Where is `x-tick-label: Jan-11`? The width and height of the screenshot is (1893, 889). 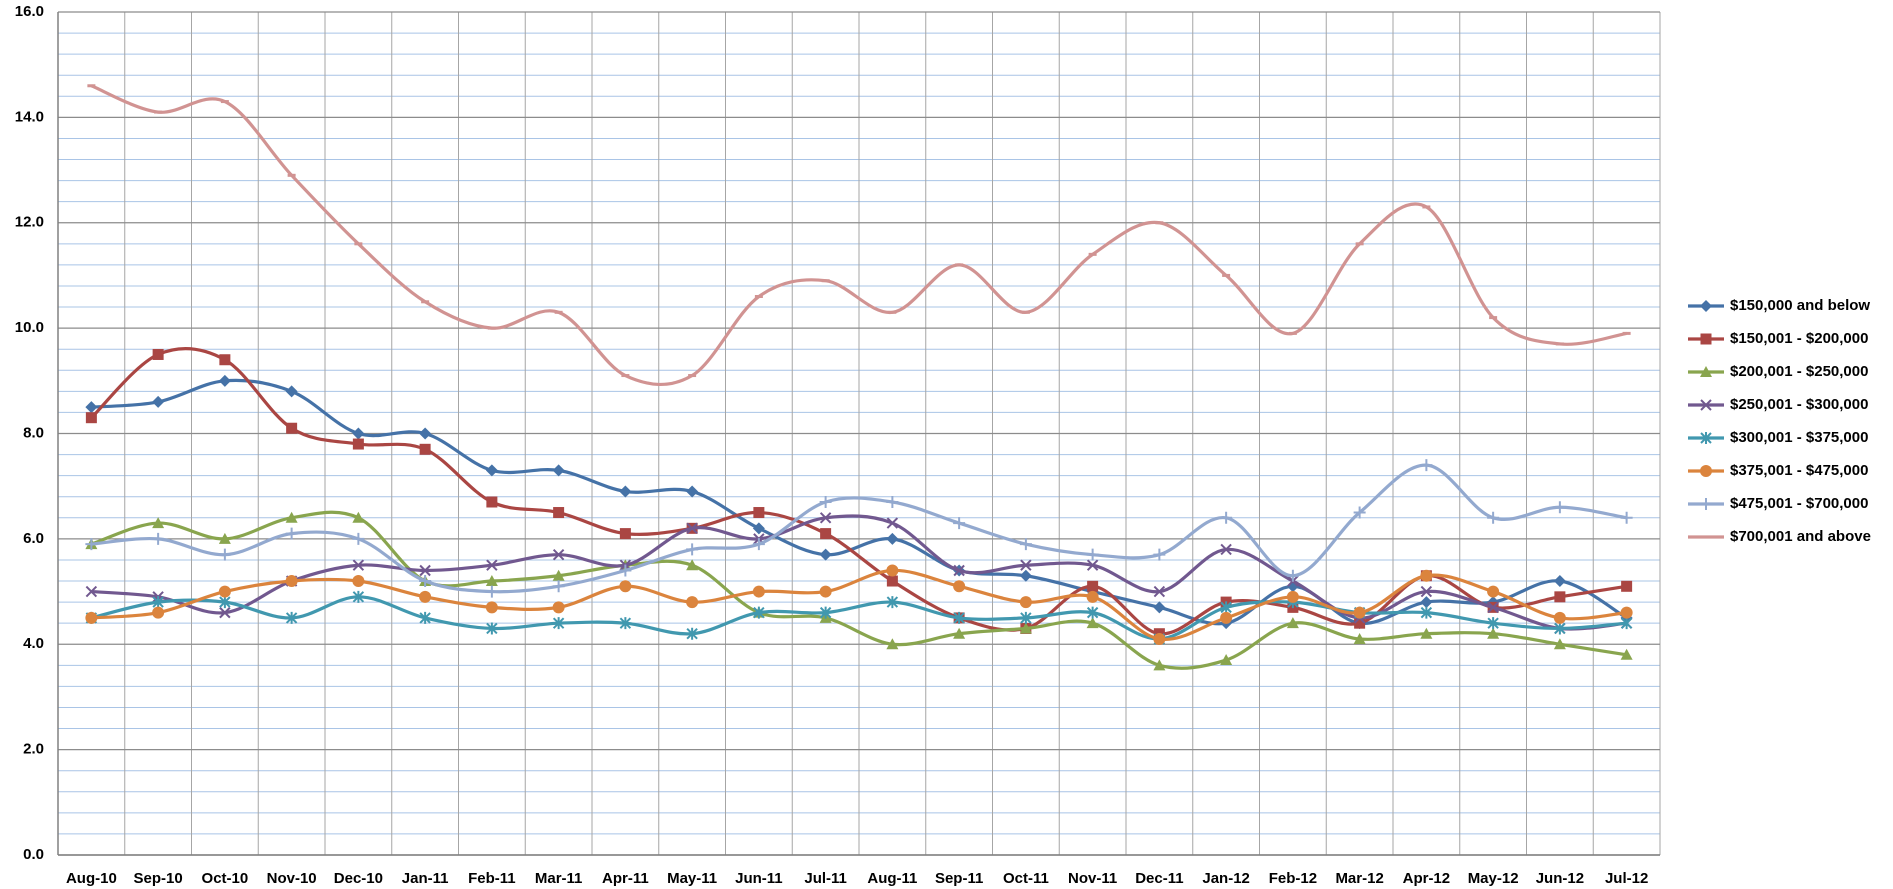
x-tick-label: Jan-11 is located at coordinates (425, 878).